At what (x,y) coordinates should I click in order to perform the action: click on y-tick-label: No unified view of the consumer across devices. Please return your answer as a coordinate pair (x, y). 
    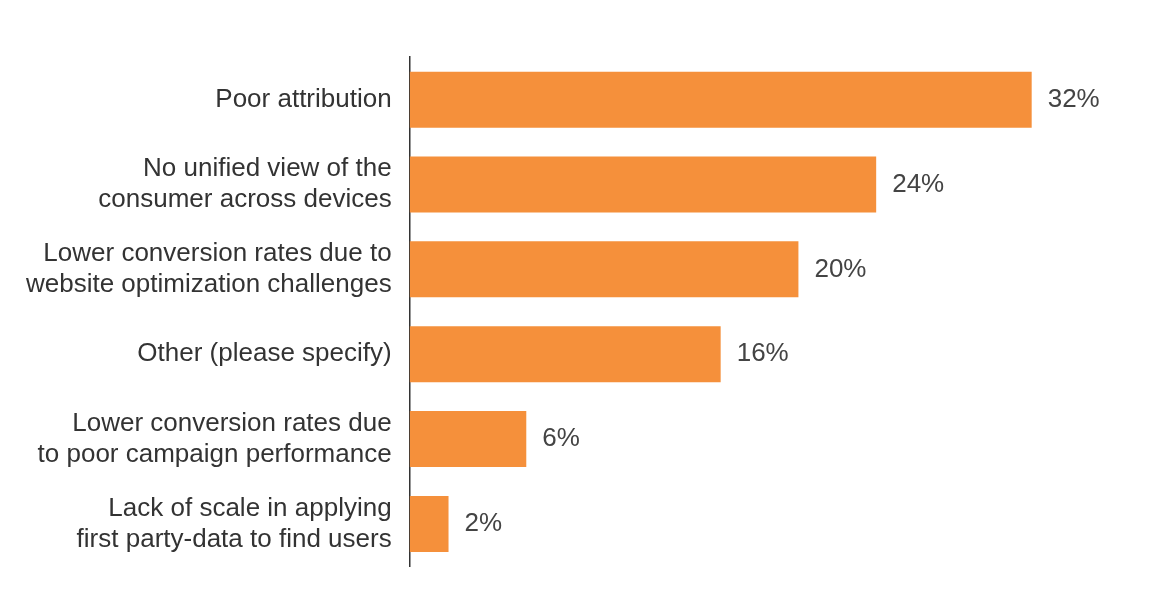
    Looking at the image, I should click on (245, 183).